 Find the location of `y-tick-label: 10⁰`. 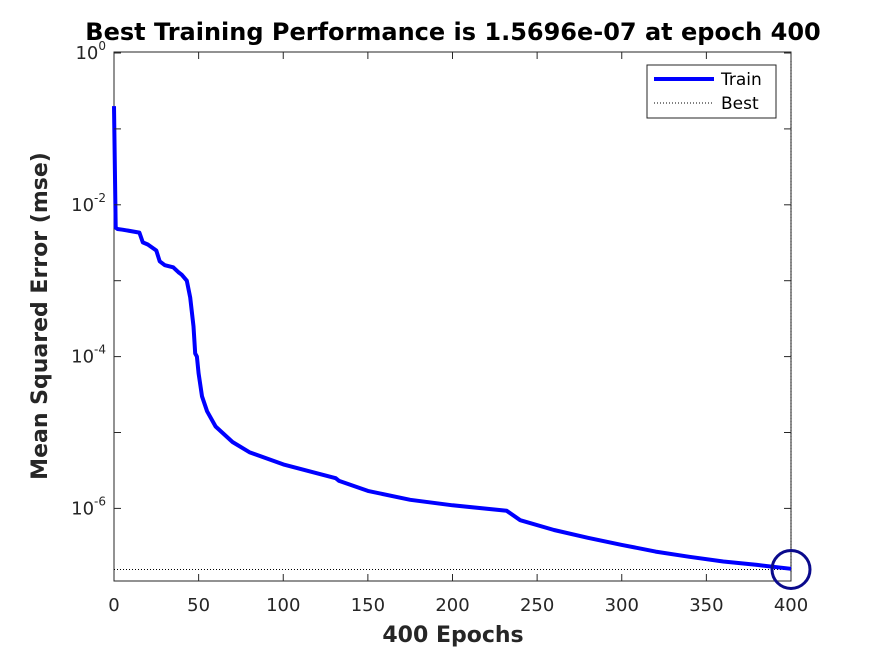

y-tick-label: 10⁰ is located at coordinates (90, 51).